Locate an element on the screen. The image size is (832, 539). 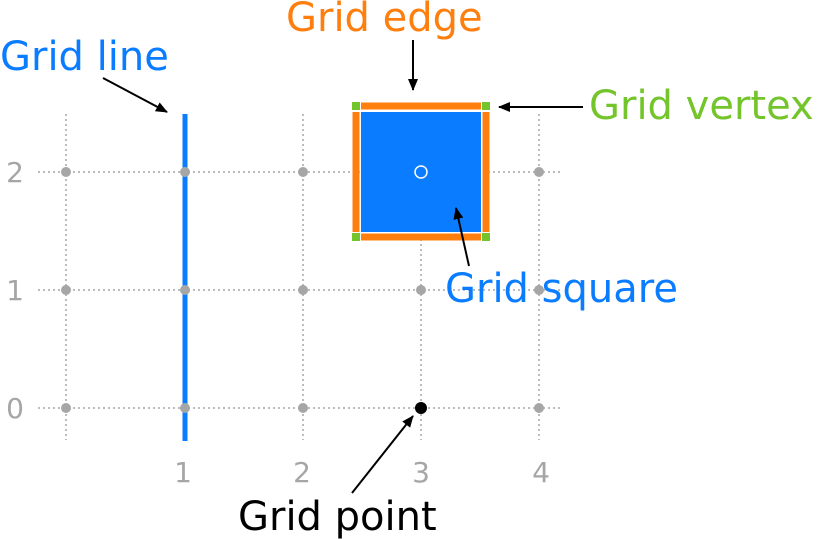
y-tick-label: 0 is located at coordinates (15, 408).